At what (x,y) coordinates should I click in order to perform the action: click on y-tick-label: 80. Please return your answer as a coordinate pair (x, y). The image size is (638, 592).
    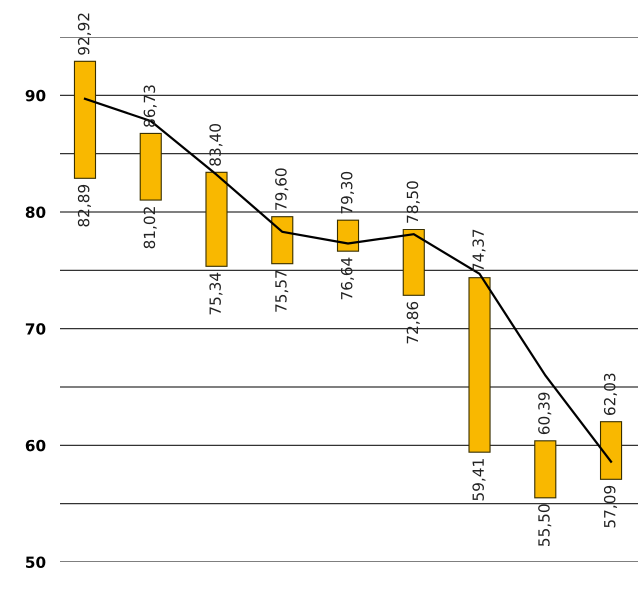
    Looking at the image, I should click on (36, 212).